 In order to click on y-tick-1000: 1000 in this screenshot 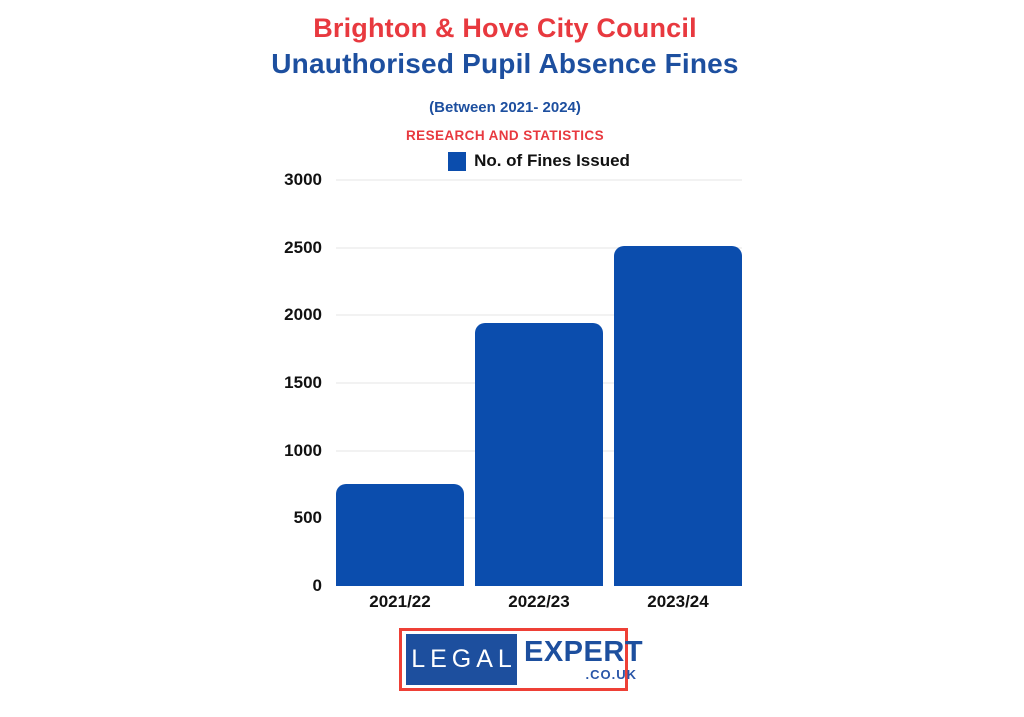, I will do `click(303, 450)`.